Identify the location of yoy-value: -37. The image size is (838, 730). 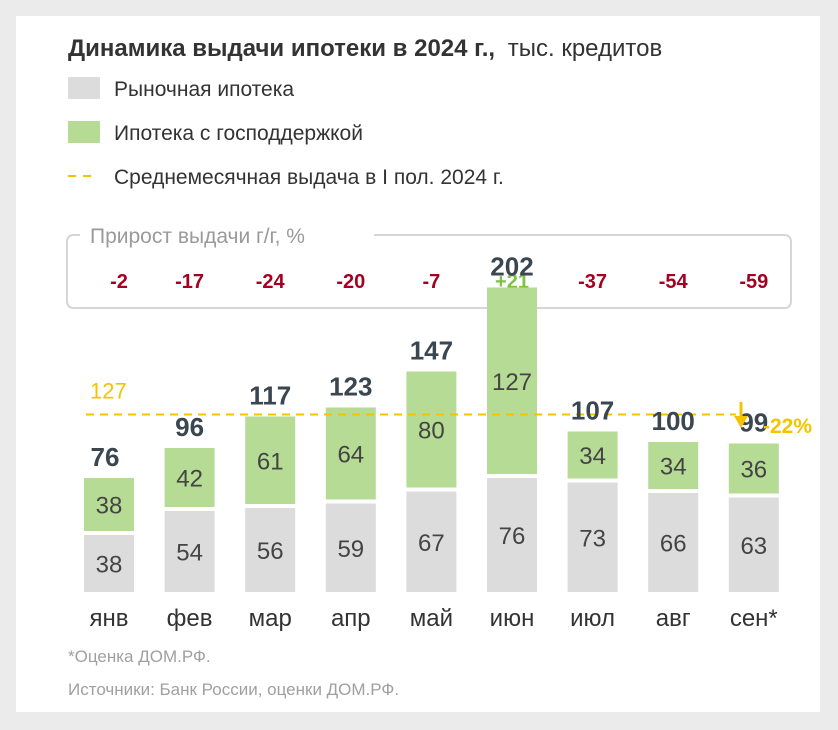
(592, 282).